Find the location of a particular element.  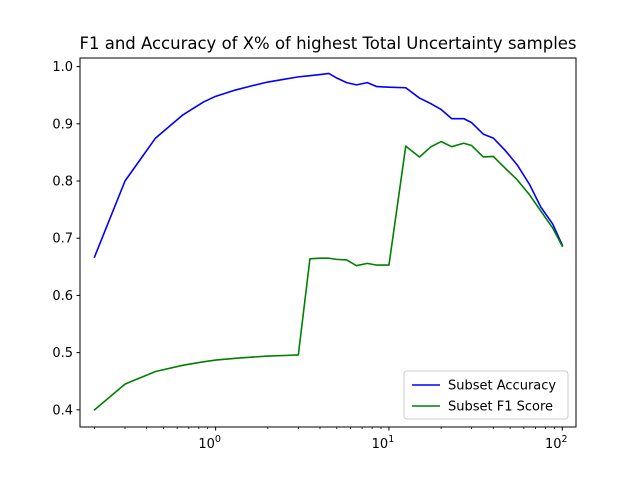

x-tick-label: 10⁰ is located at coordinates (209, 443).